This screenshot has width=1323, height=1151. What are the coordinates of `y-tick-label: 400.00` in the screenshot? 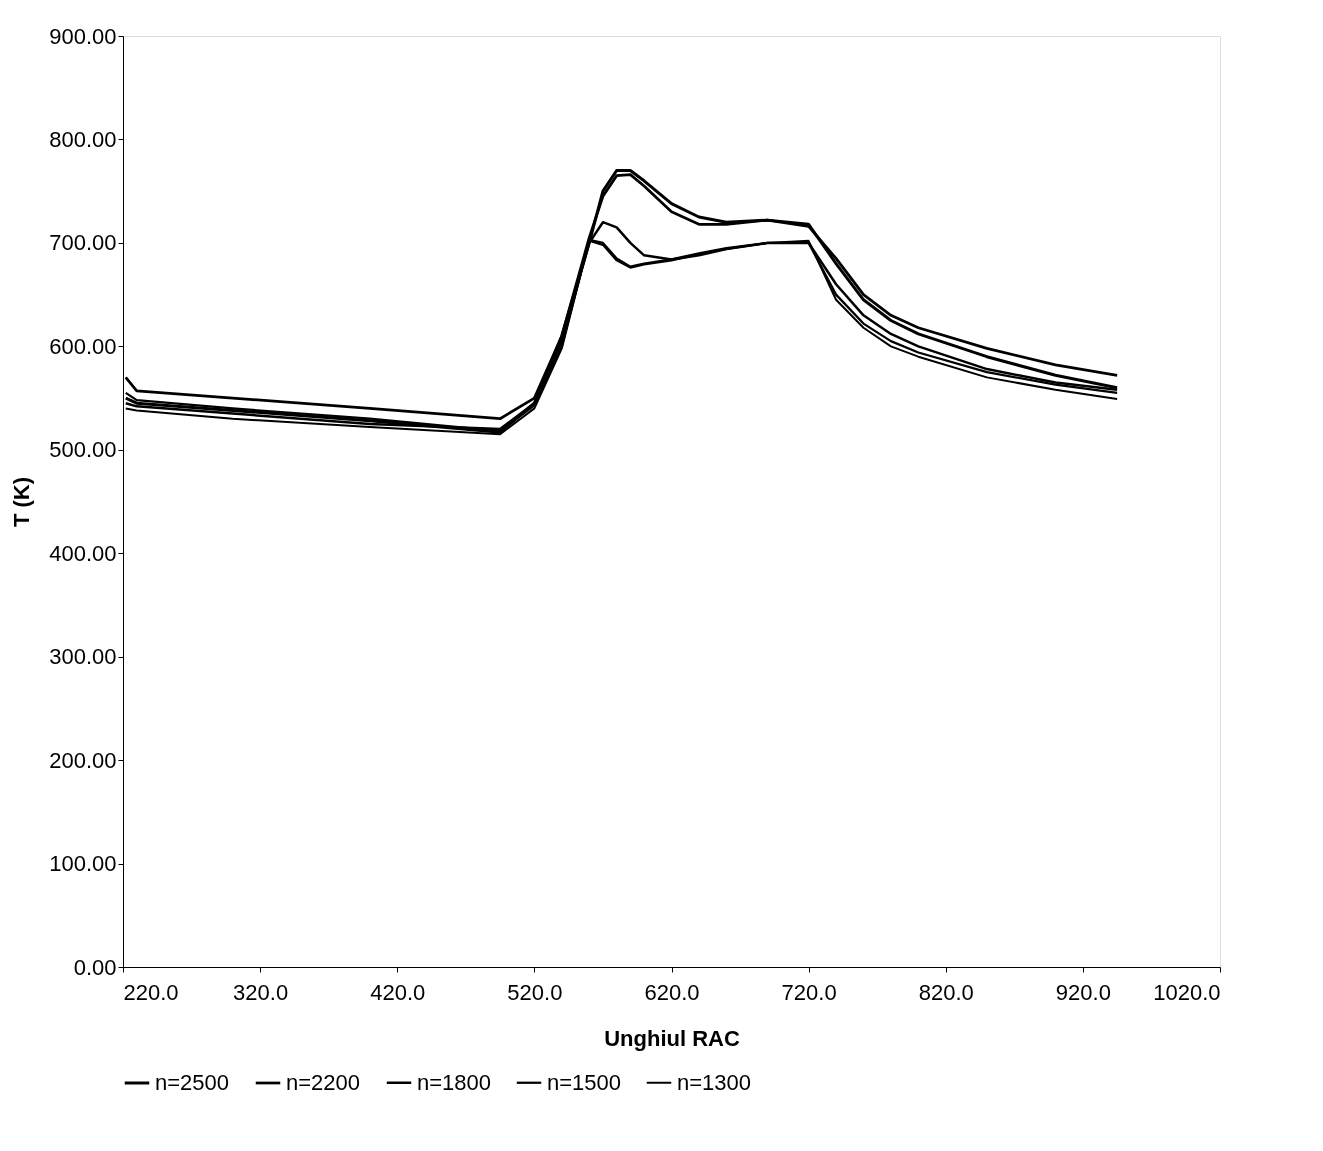 It's located at (83, 553).